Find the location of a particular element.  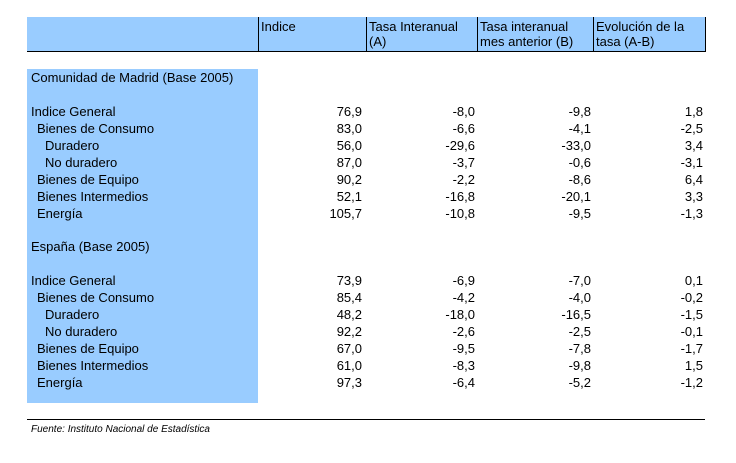

cell-value: 0,1 is located at coordinates (693, 280).